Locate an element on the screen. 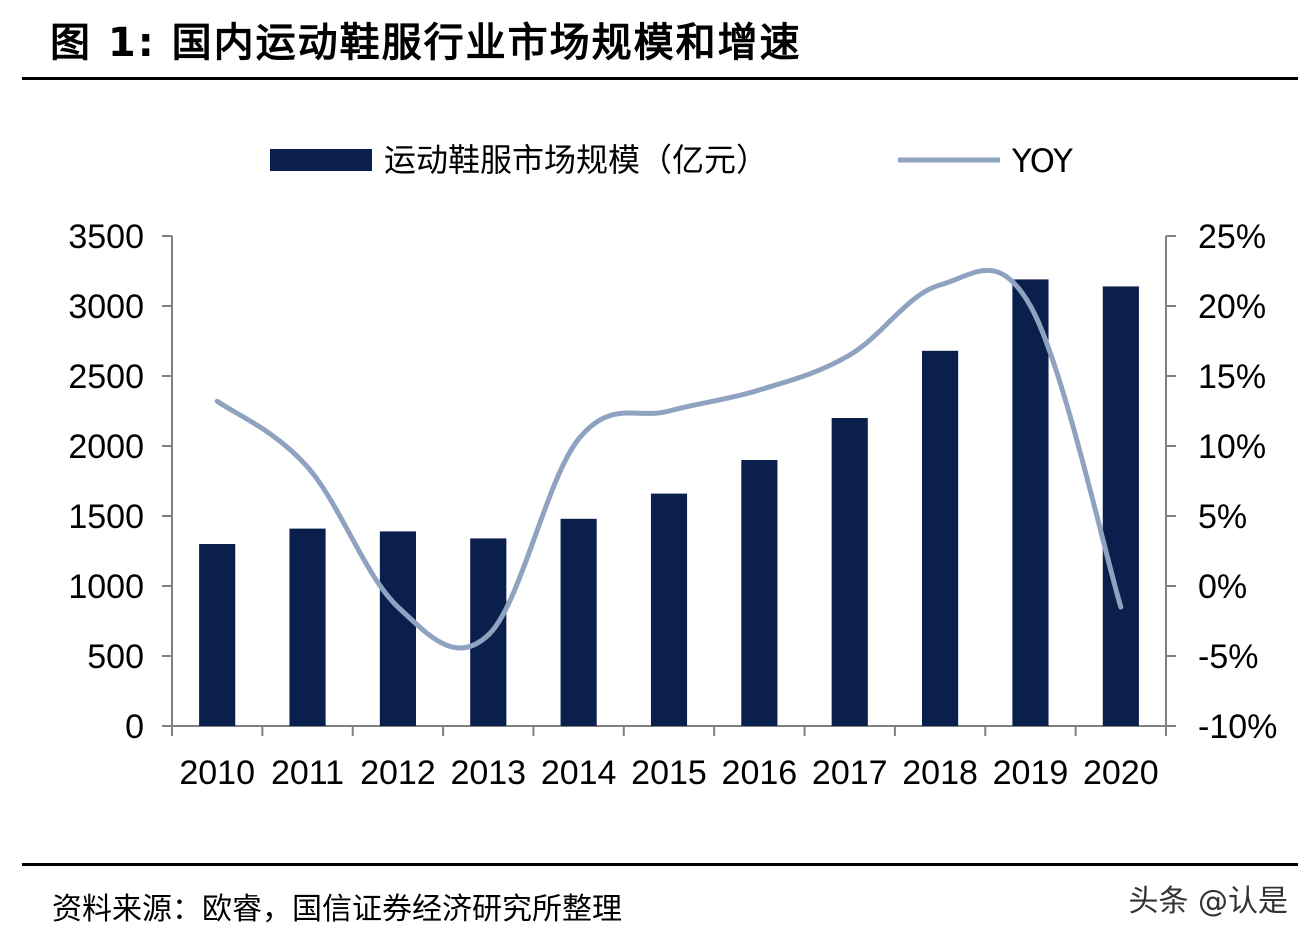 The height and width of the screenshot is (940, 1316). legend-label-bar: 运动鞋服市场规模（亿元） is located at coordinates (576, 160).